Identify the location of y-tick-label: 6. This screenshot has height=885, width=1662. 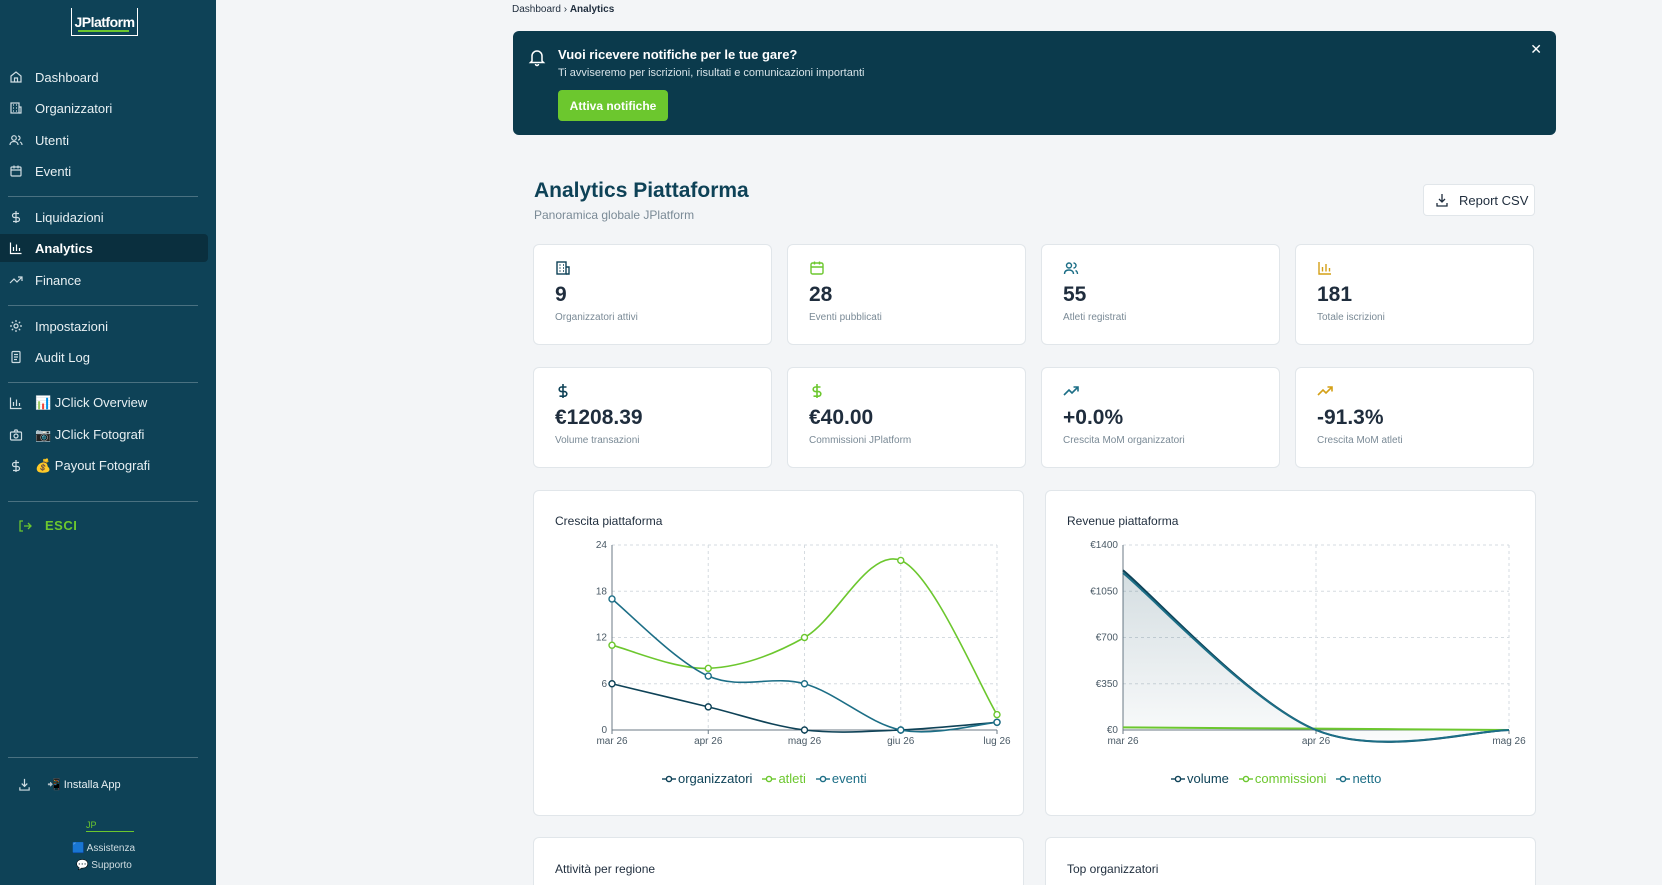
(604, 684).